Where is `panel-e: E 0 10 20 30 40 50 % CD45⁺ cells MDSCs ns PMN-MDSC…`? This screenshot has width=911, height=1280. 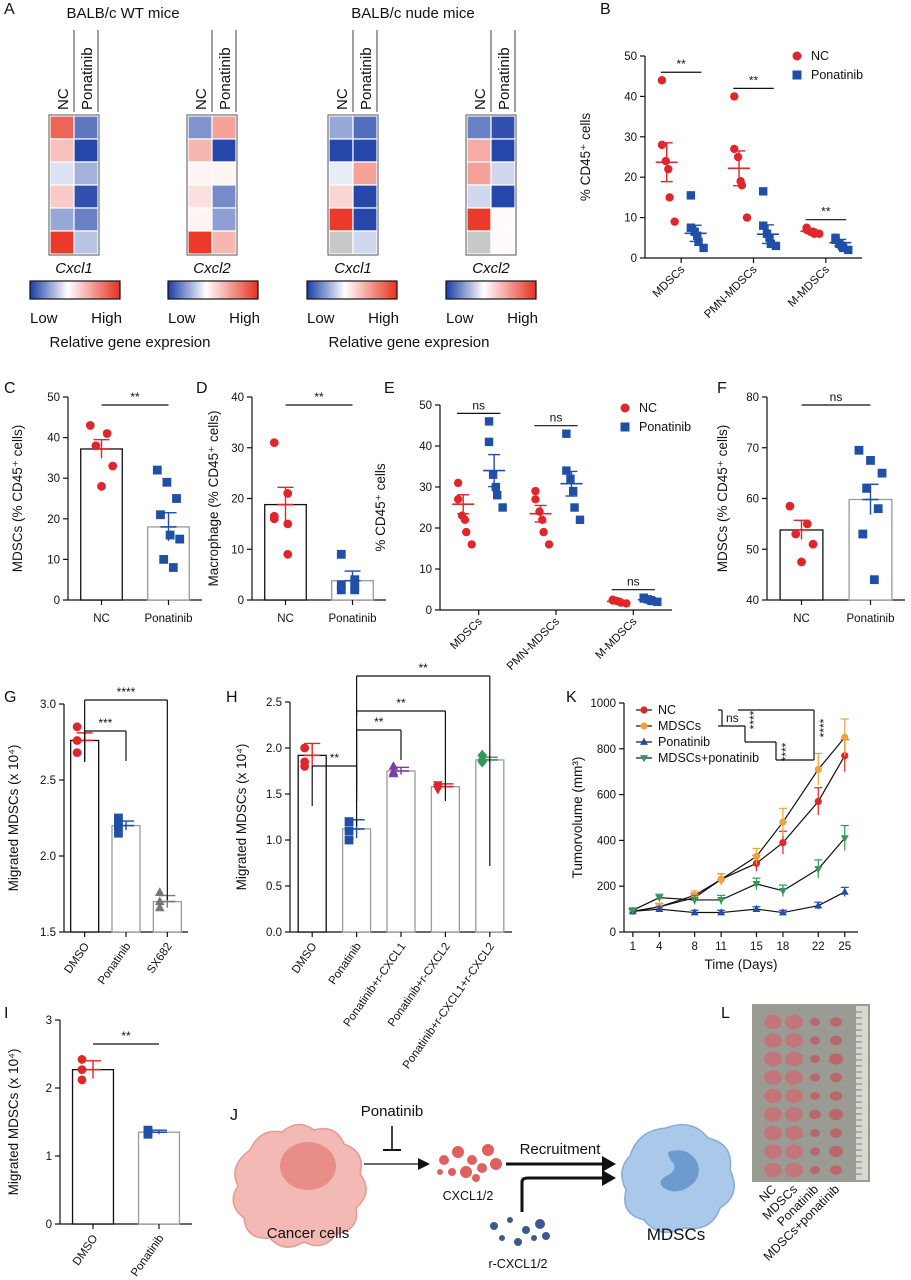
panel-e: E 0 10 20 30 40 50 % CD45⁺ cells MDSCs ns PMN-MDSC… is located at coordinates (532, 526).